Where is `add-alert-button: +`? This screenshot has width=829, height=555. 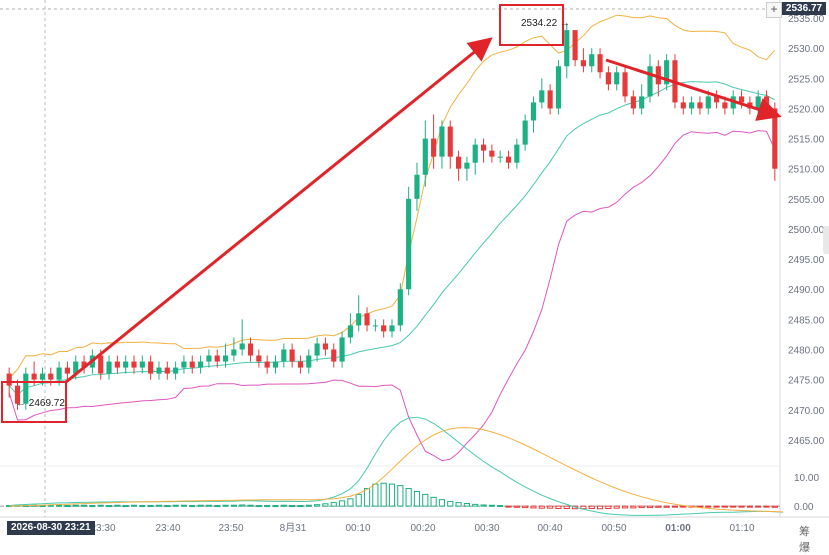
add-alert-button: + is located at coordinates (774, 10).